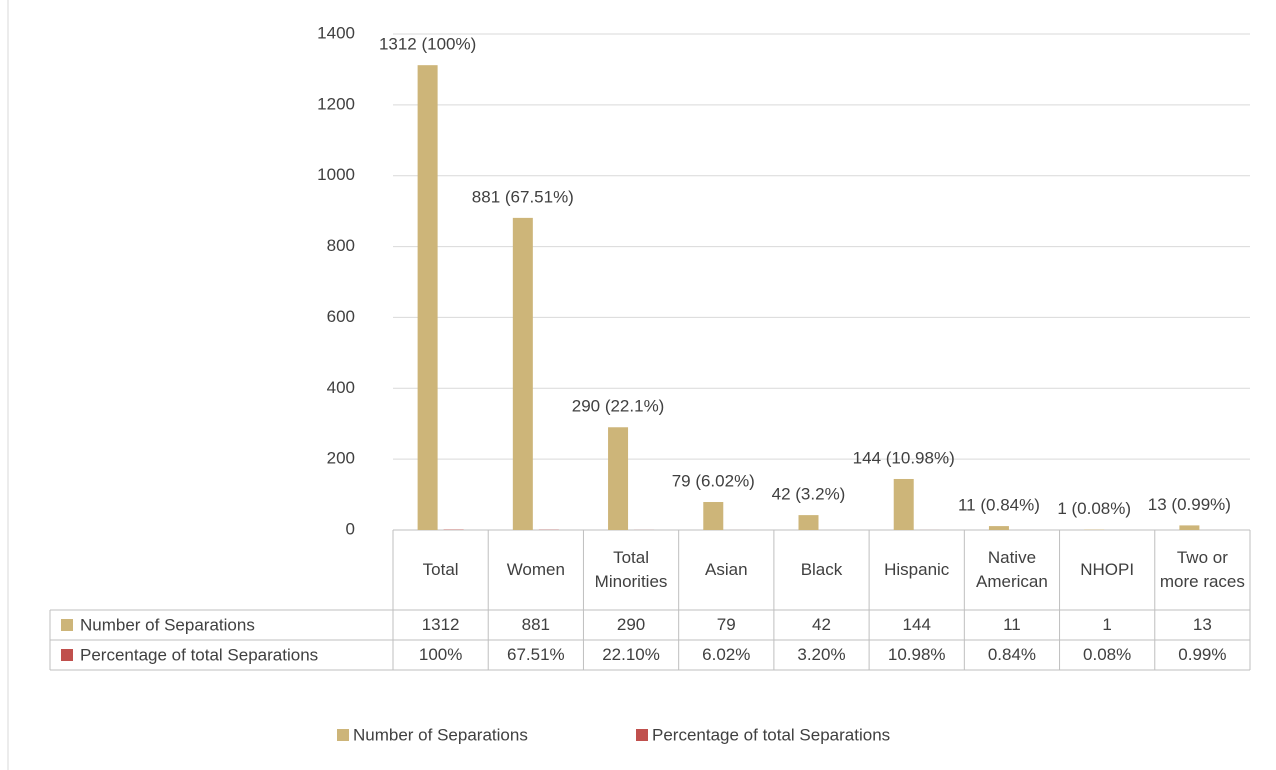 This screenshot has width=1276, height=770. I want to click on table-value: 1312, so click(440, 624).